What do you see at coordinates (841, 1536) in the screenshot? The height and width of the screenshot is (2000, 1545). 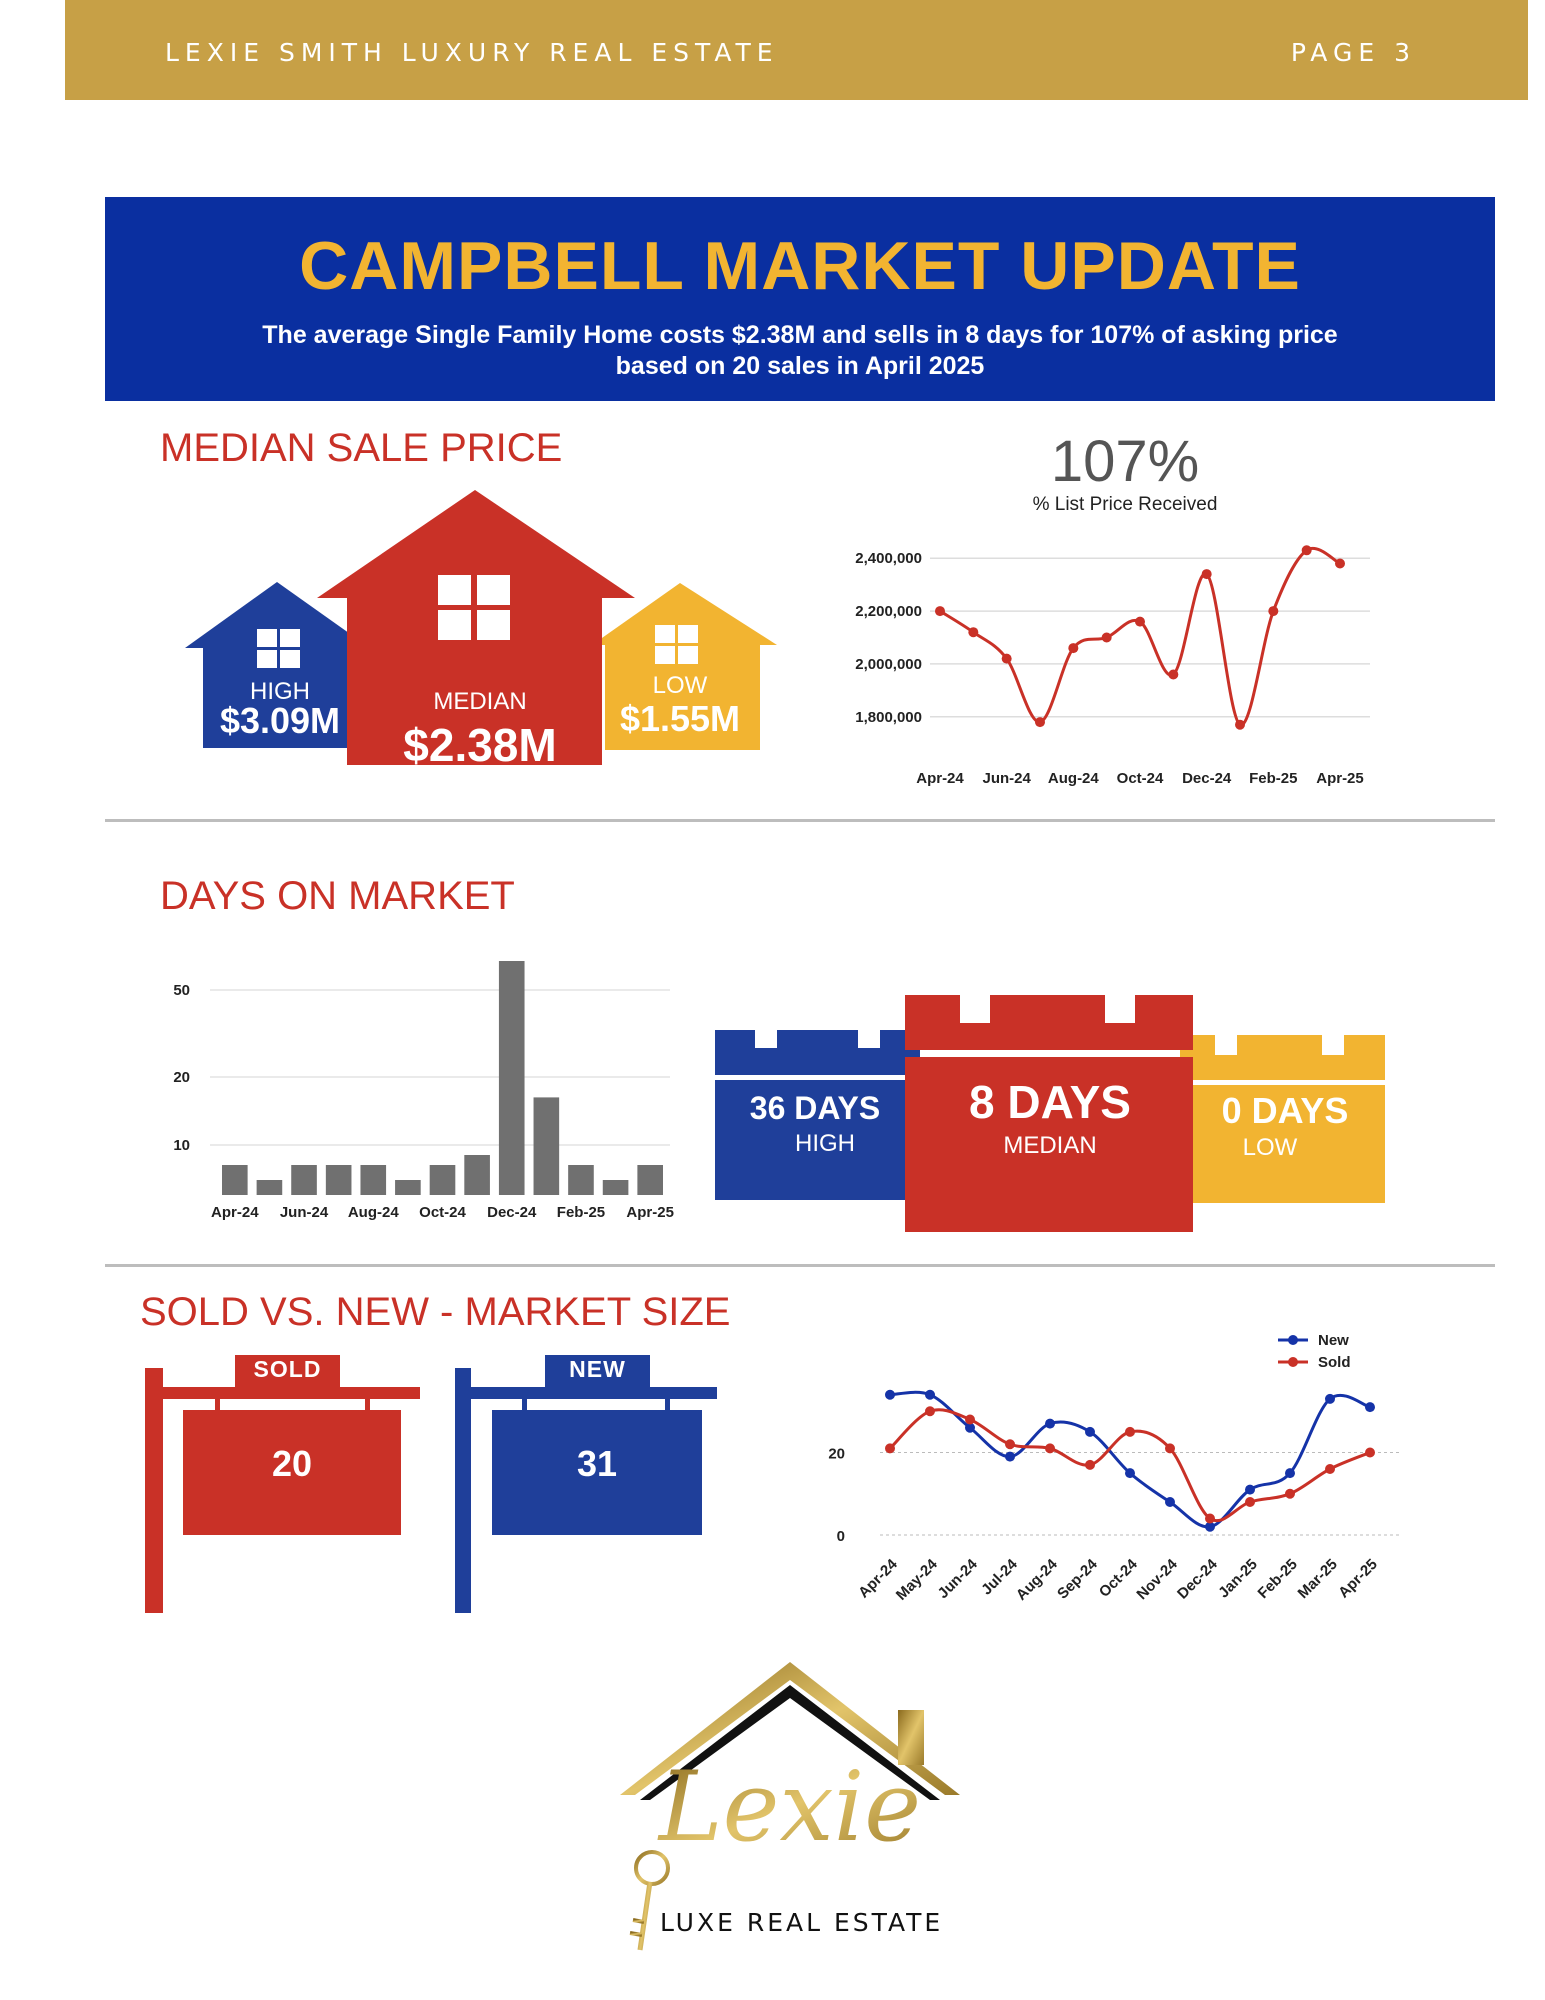 I see `y-tick-label: 0` at bounding box center [841, 1536].